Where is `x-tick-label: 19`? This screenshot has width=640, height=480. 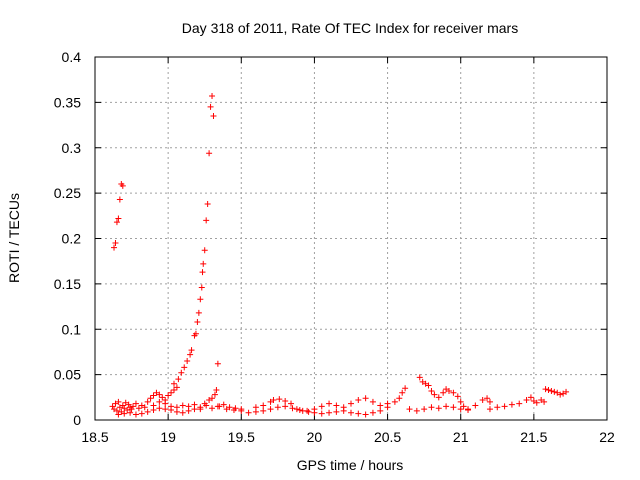 x-tick-label: 19 is located at coordinates (168, 437).